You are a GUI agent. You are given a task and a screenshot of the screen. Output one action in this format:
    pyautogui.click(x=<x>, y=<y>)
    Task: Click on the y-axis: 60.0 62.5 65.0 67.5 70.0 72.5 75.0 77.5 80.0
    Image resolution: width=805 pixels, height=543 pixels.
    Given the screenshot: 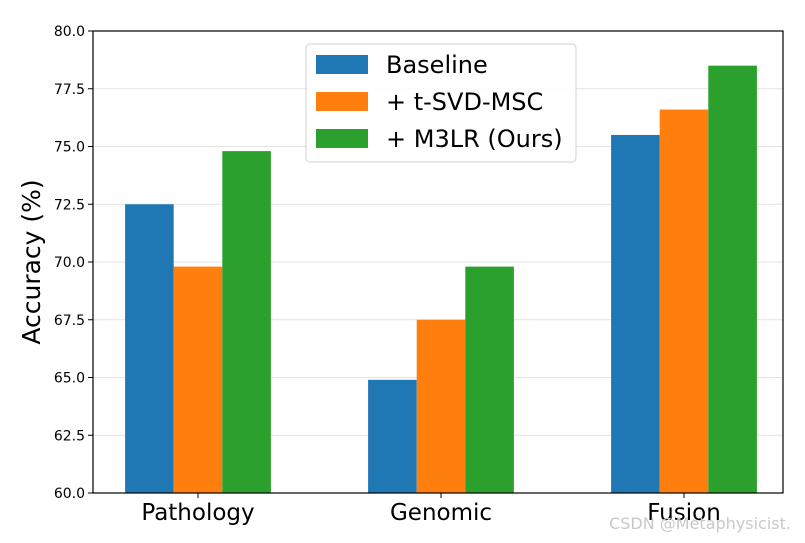 What is the action you would take?
    pyautogui.click(x=73, y=263)
    